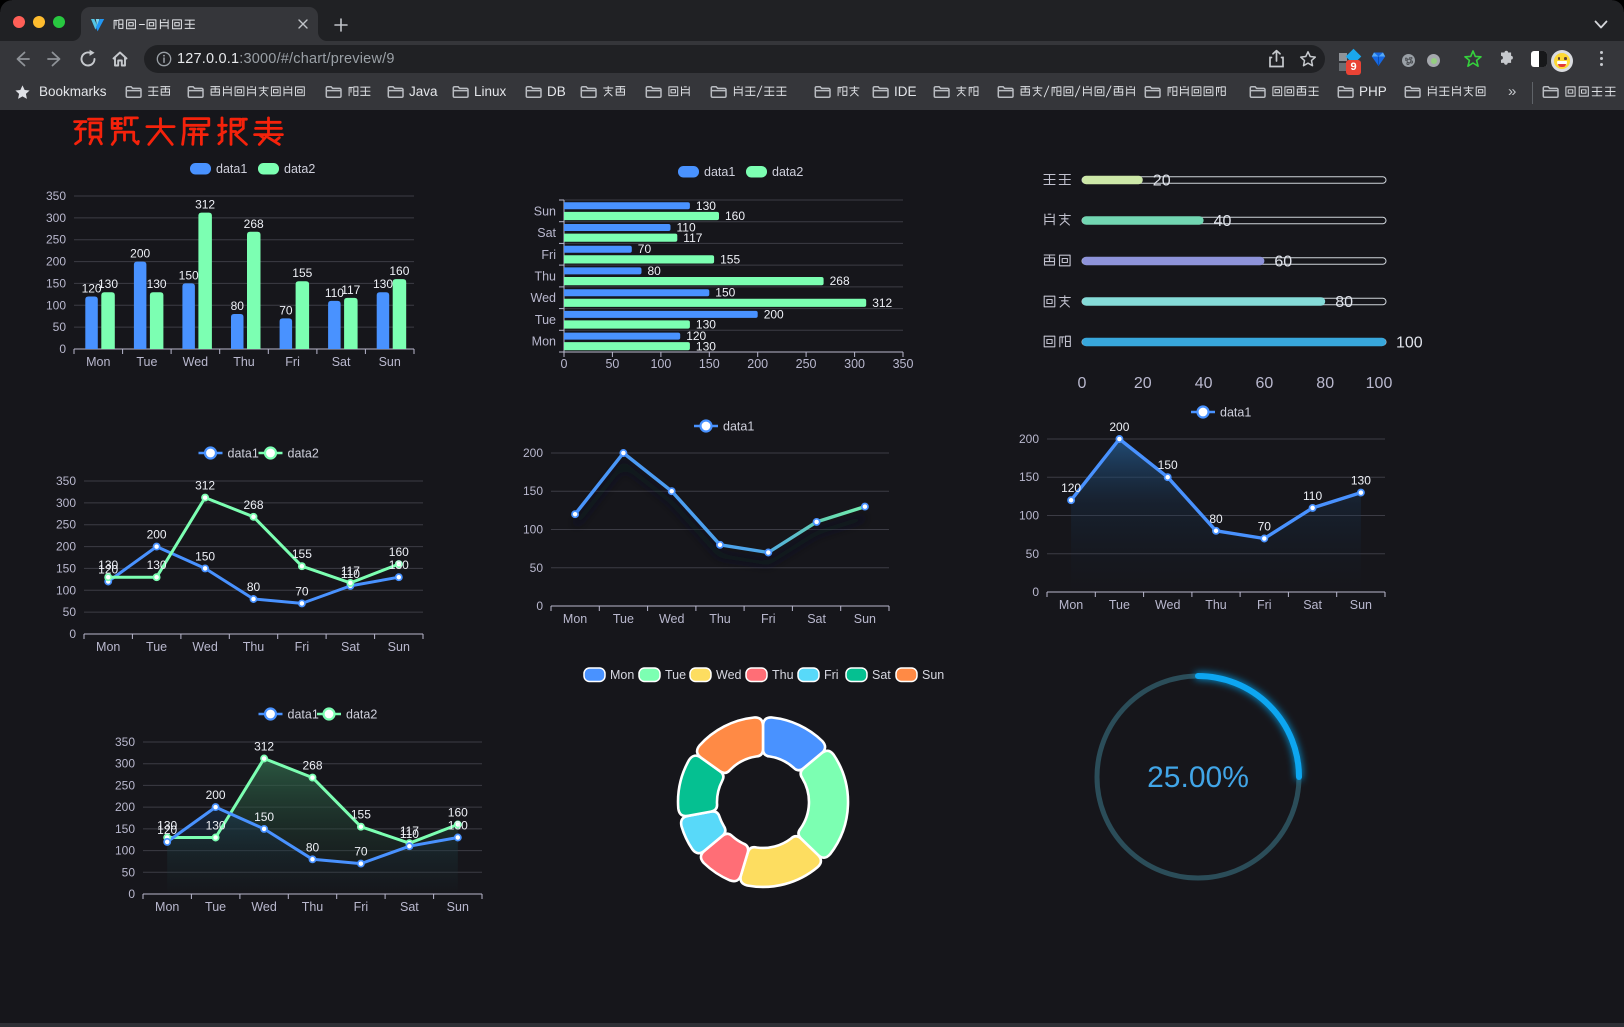  What do you see at coordinates (299, 169) in the screenshot?
I see `svg-text: data2` at bounding box center [299, 169].